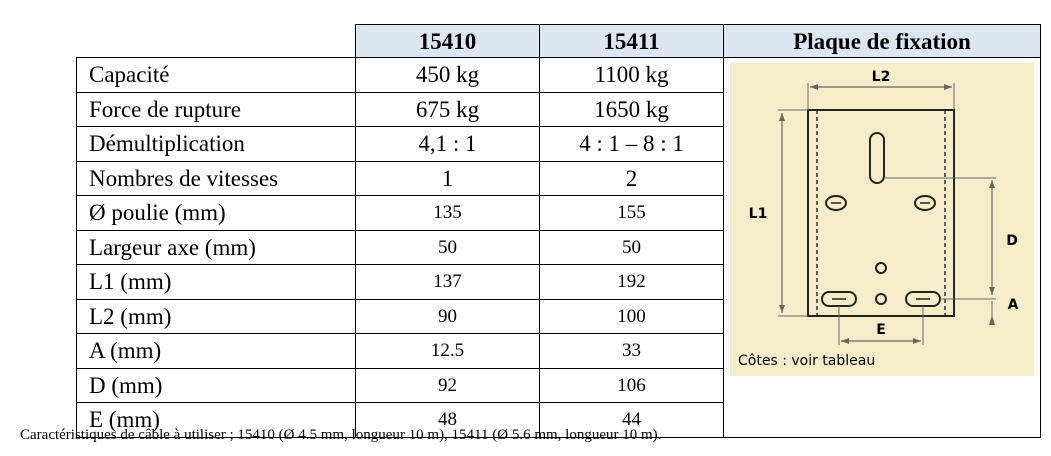 The width and height of the screenshot is (1051, 456). I want to click on label-e: E, so click(881, 330).